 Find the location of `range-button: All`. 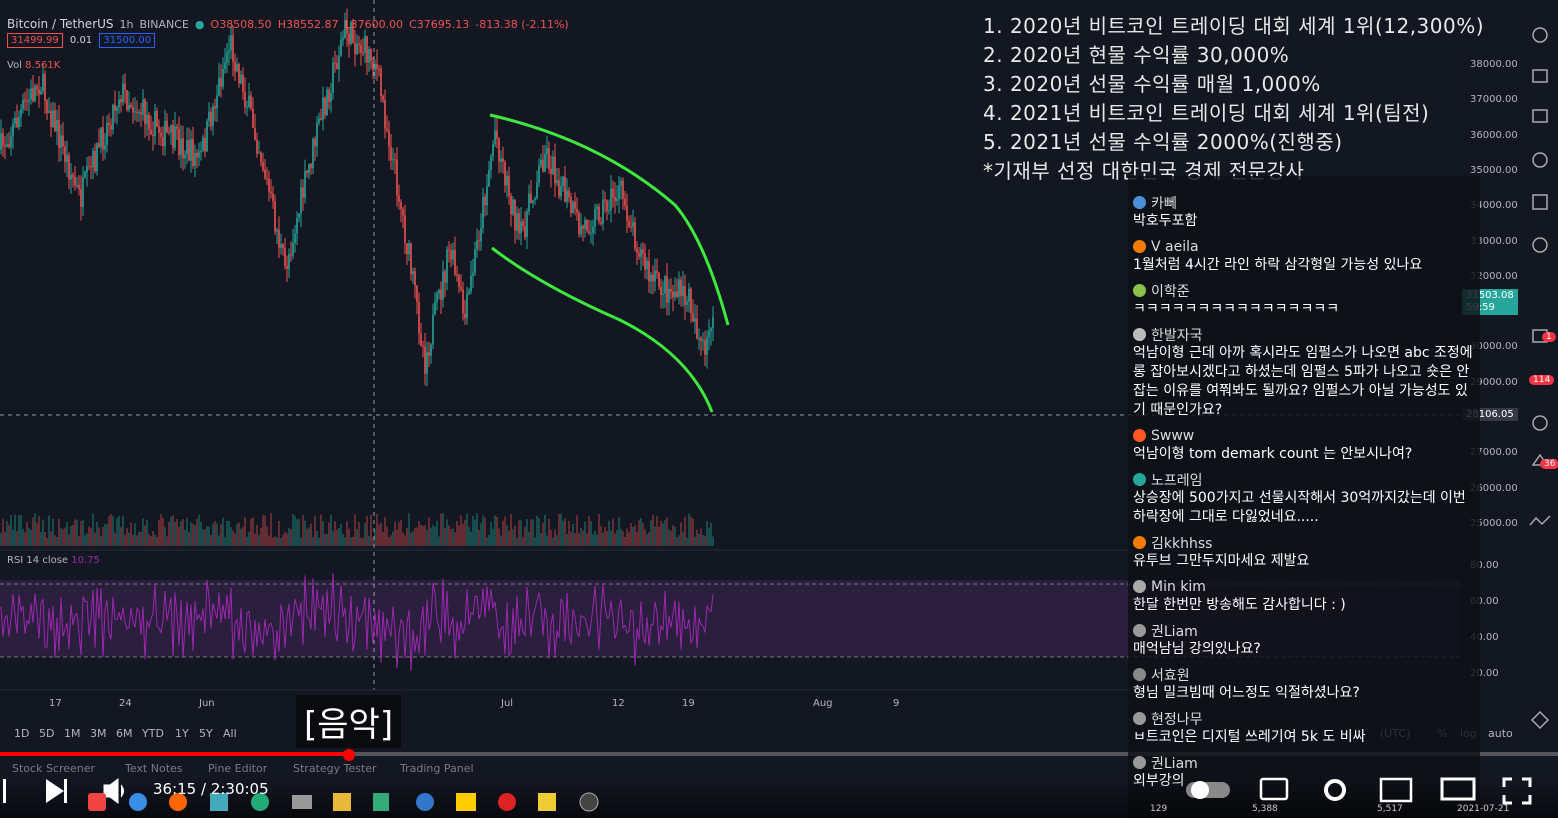

range-button: All is located at coordinates (230, 733).